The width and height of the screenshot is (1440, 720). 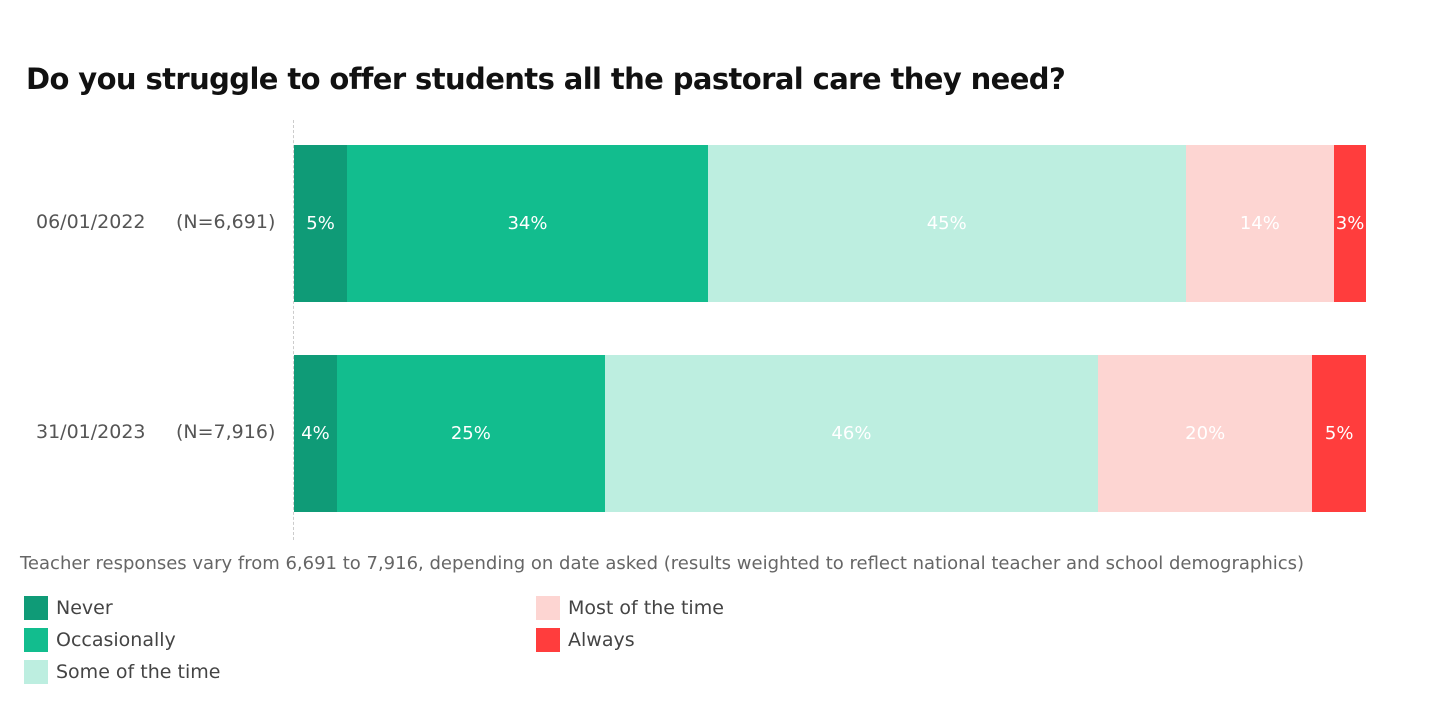 I want to click on data-label: 46%, so click(x=851, y=433).